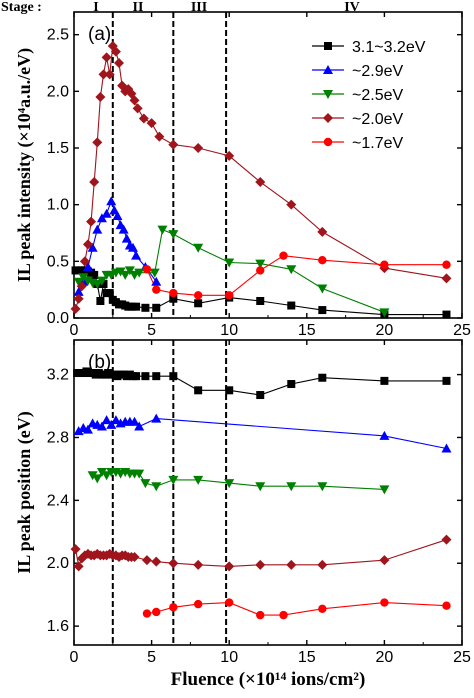  I want to click on stage-name: II, so click(138, 7).